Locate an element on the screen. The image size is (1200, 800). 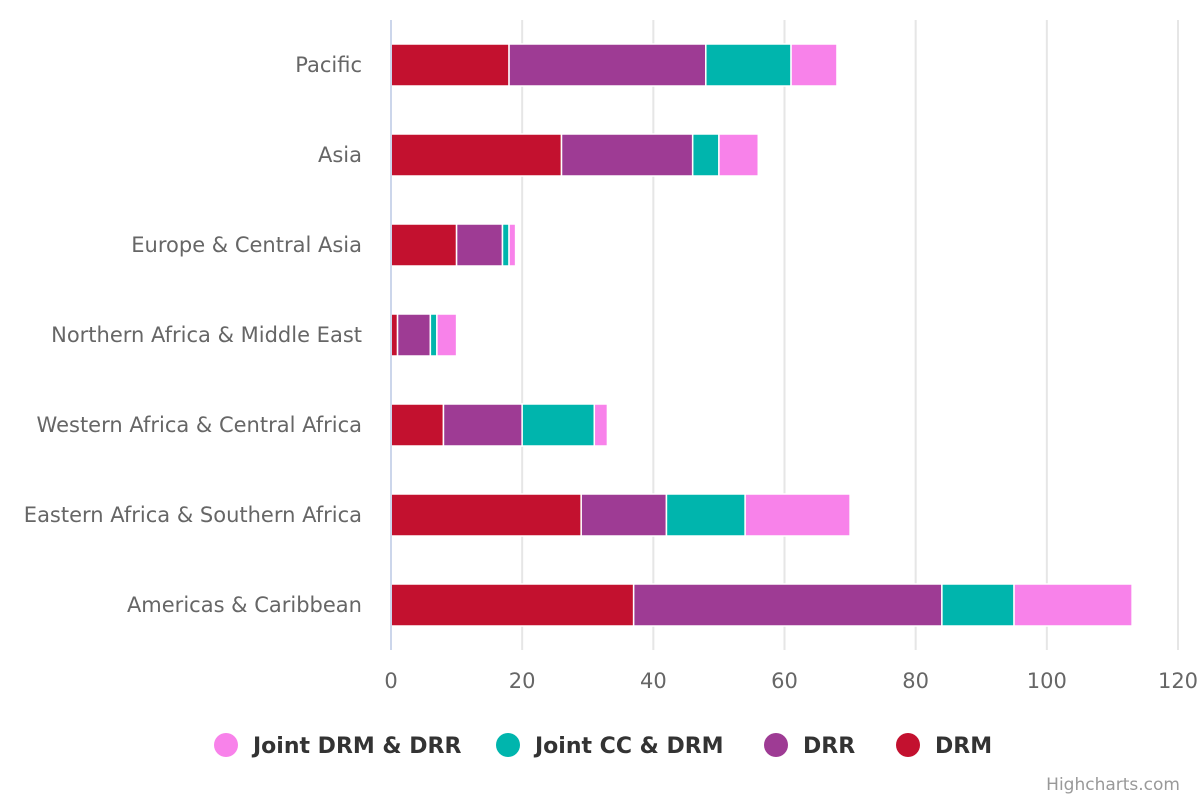
category-label: Eastern Africa & Southern Africa is located at coordinates (193, 515).